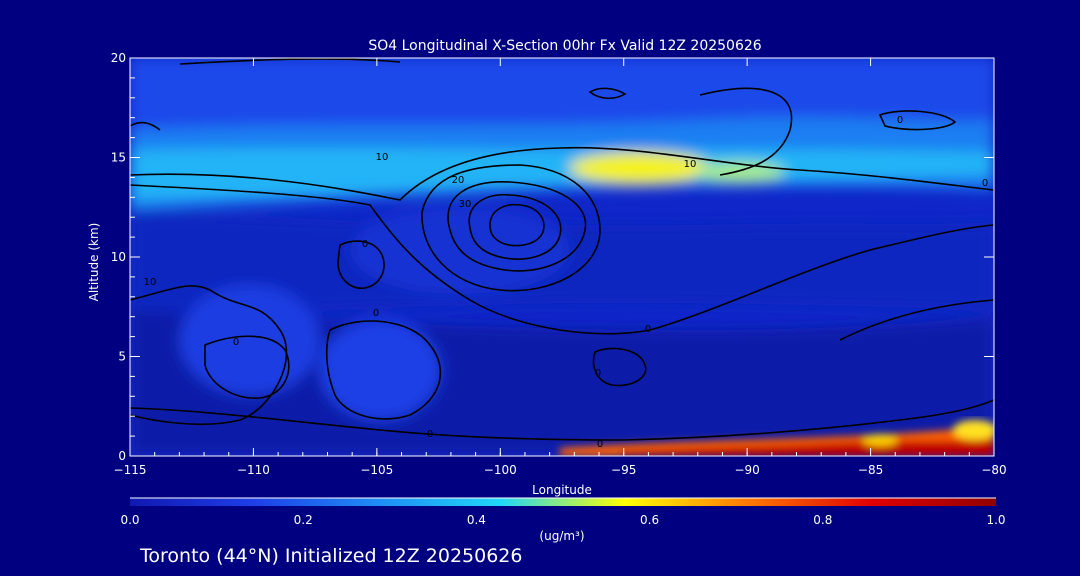  I want to click on x-tick-label: −90, so click(746, 470).